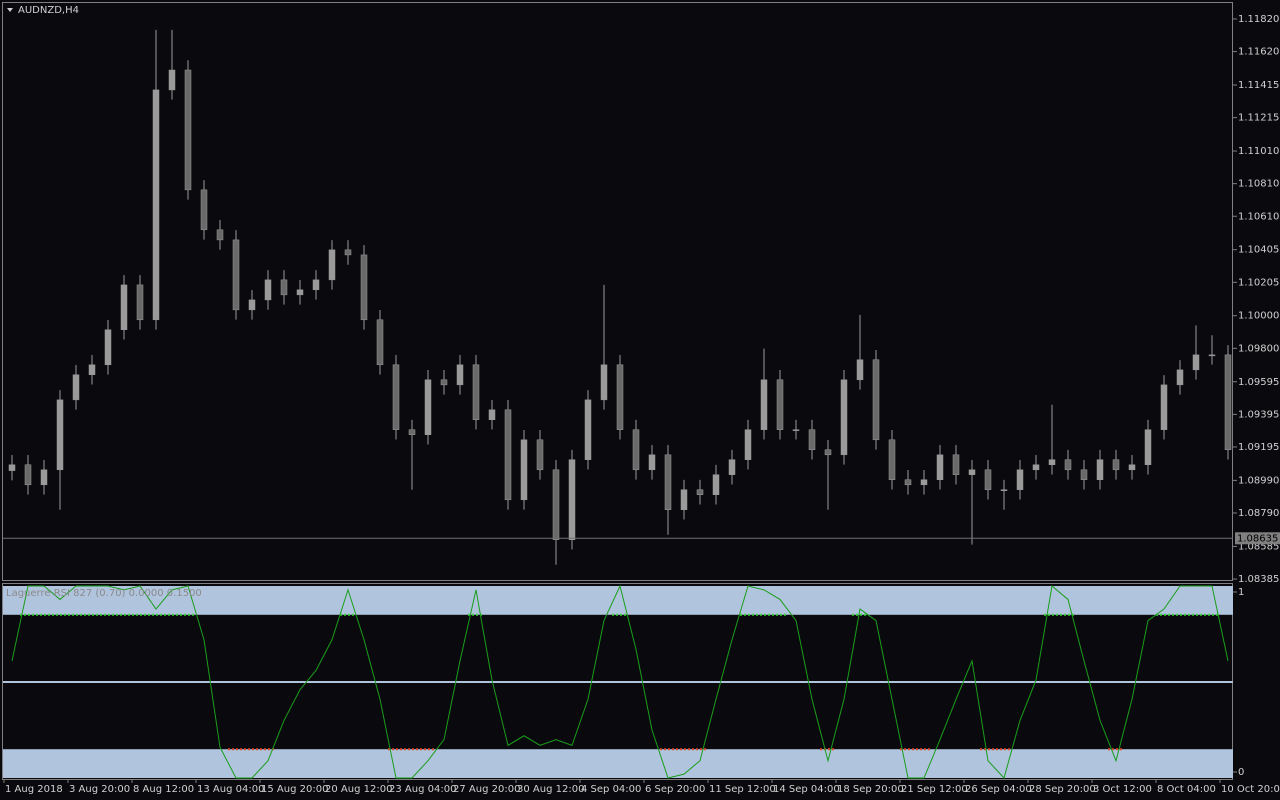  Describe the element at coordinates (1258, 282) in the screenshot. I see `y-tick-label: 1.10205` at that location.